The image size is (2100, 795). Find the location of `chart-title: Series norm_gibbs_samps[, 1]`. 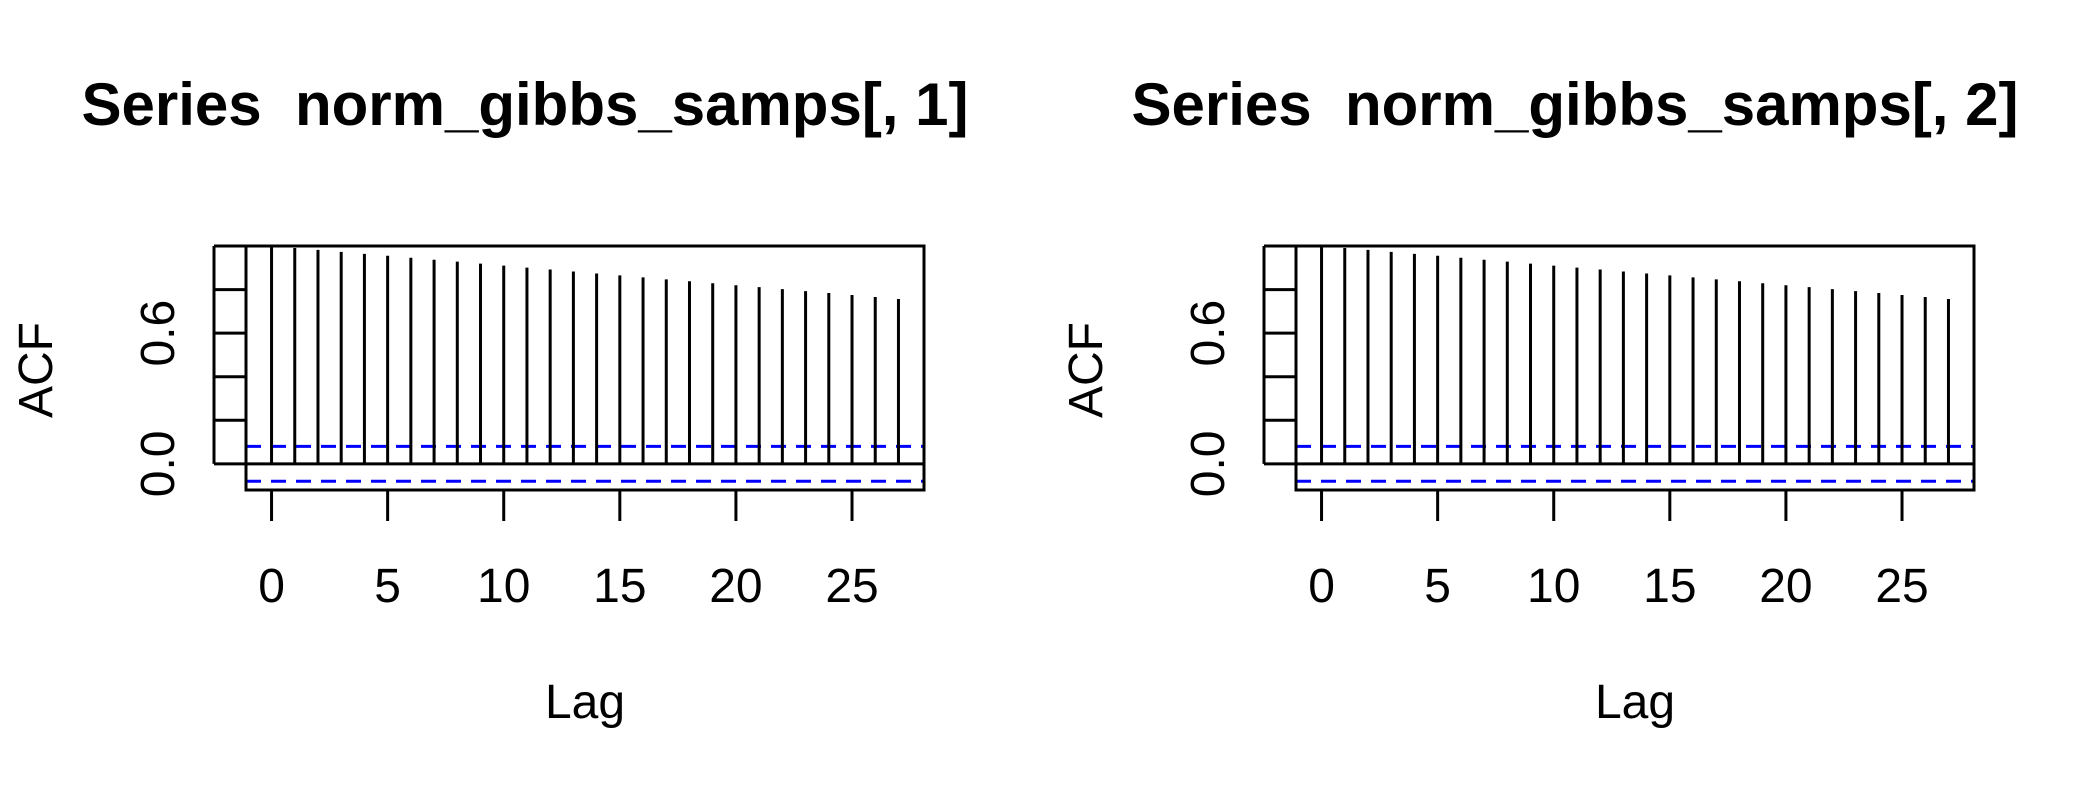

chart-title: Series norm_gibbs_samps[, 1] is located at coordinates (525, 104).